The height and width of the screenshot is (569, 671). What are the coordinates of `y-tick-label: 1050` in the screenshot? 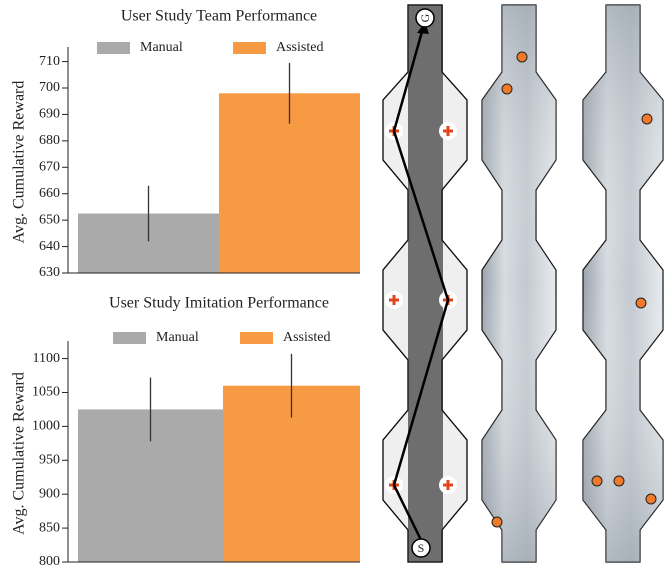 It's located at (46, 392).